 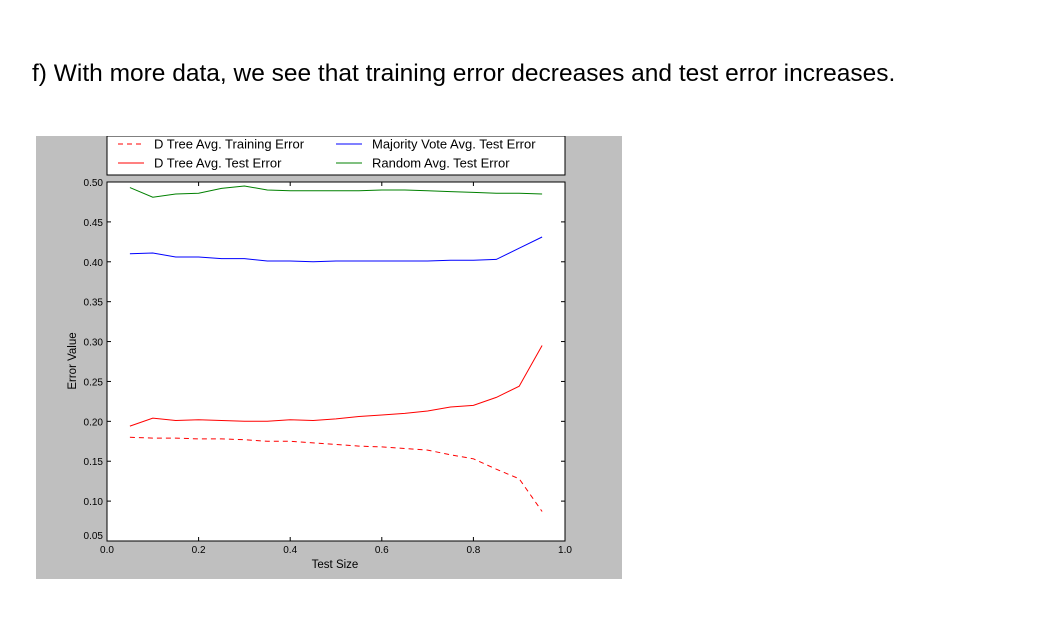 What do you see at coordinates (565, 550) in the screenshot?
I see `x-tick-label: 1.0` at bounding box center [565, 550].